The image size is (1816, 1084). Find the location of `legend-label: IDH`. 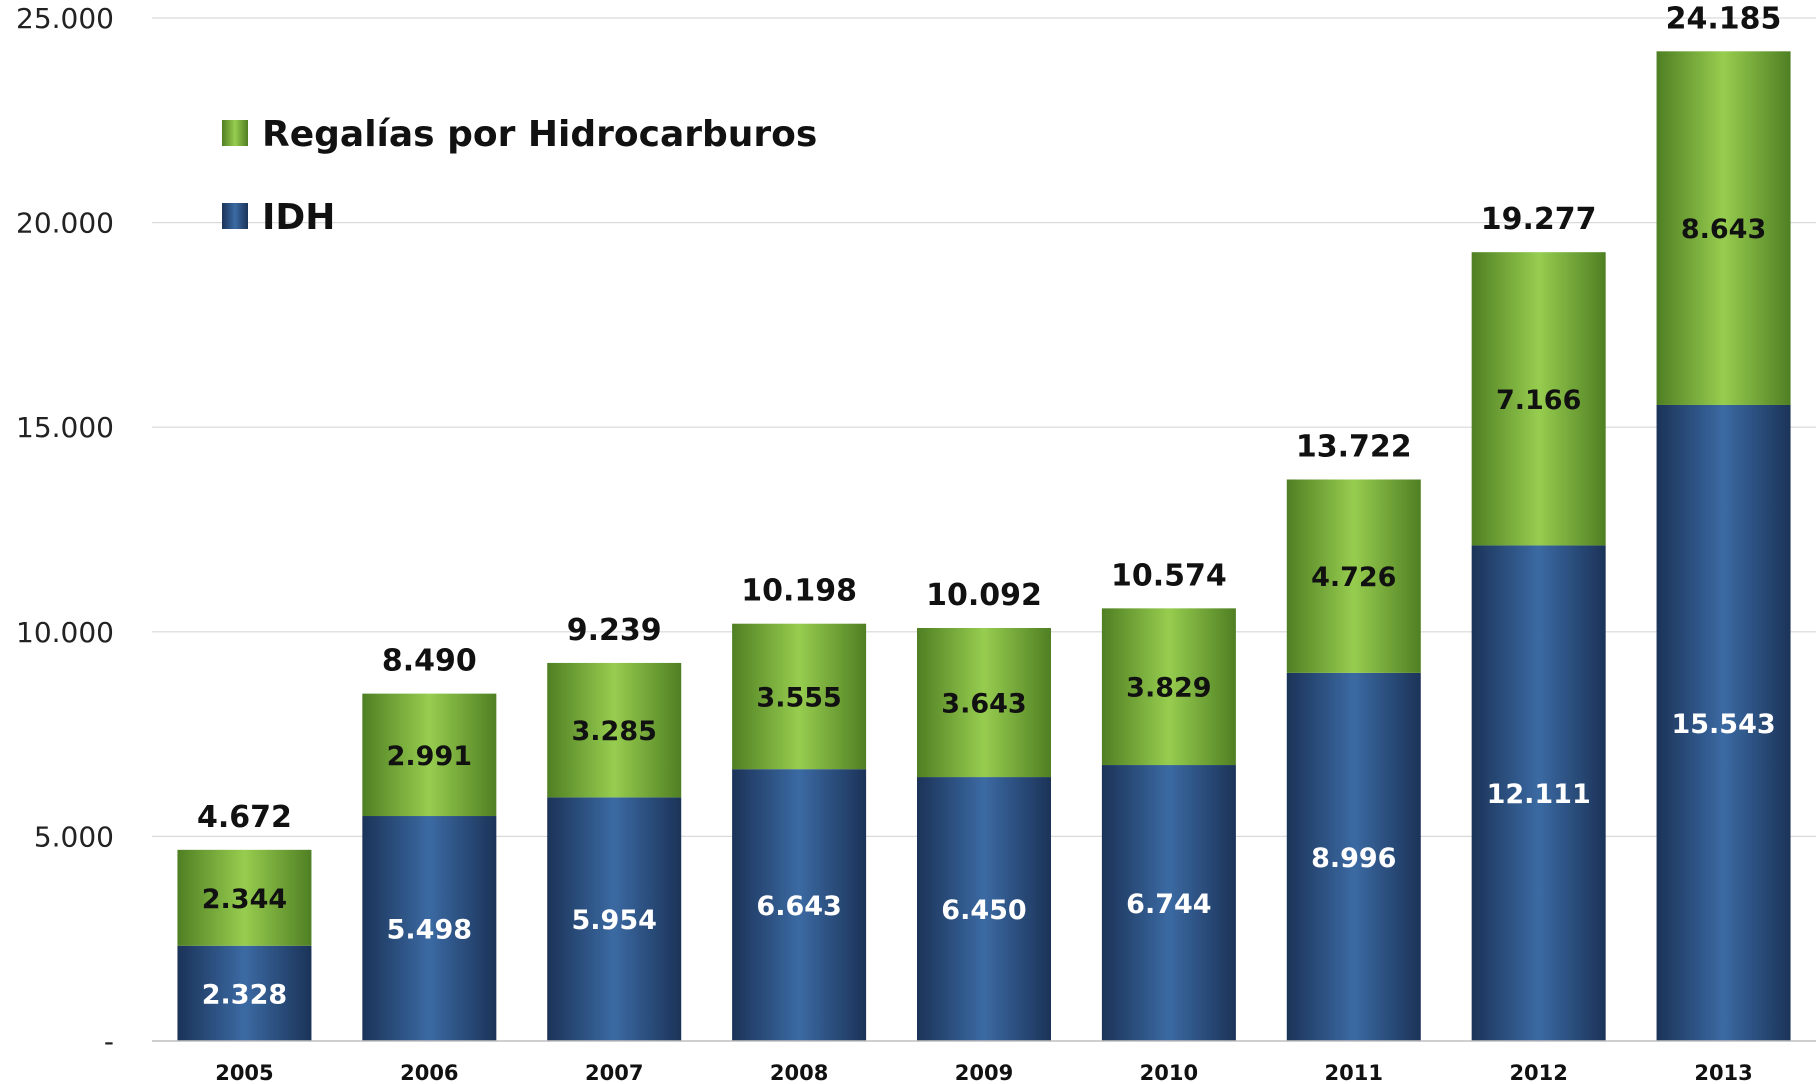

legend-label: IDH is located at coordinates (298, 217).